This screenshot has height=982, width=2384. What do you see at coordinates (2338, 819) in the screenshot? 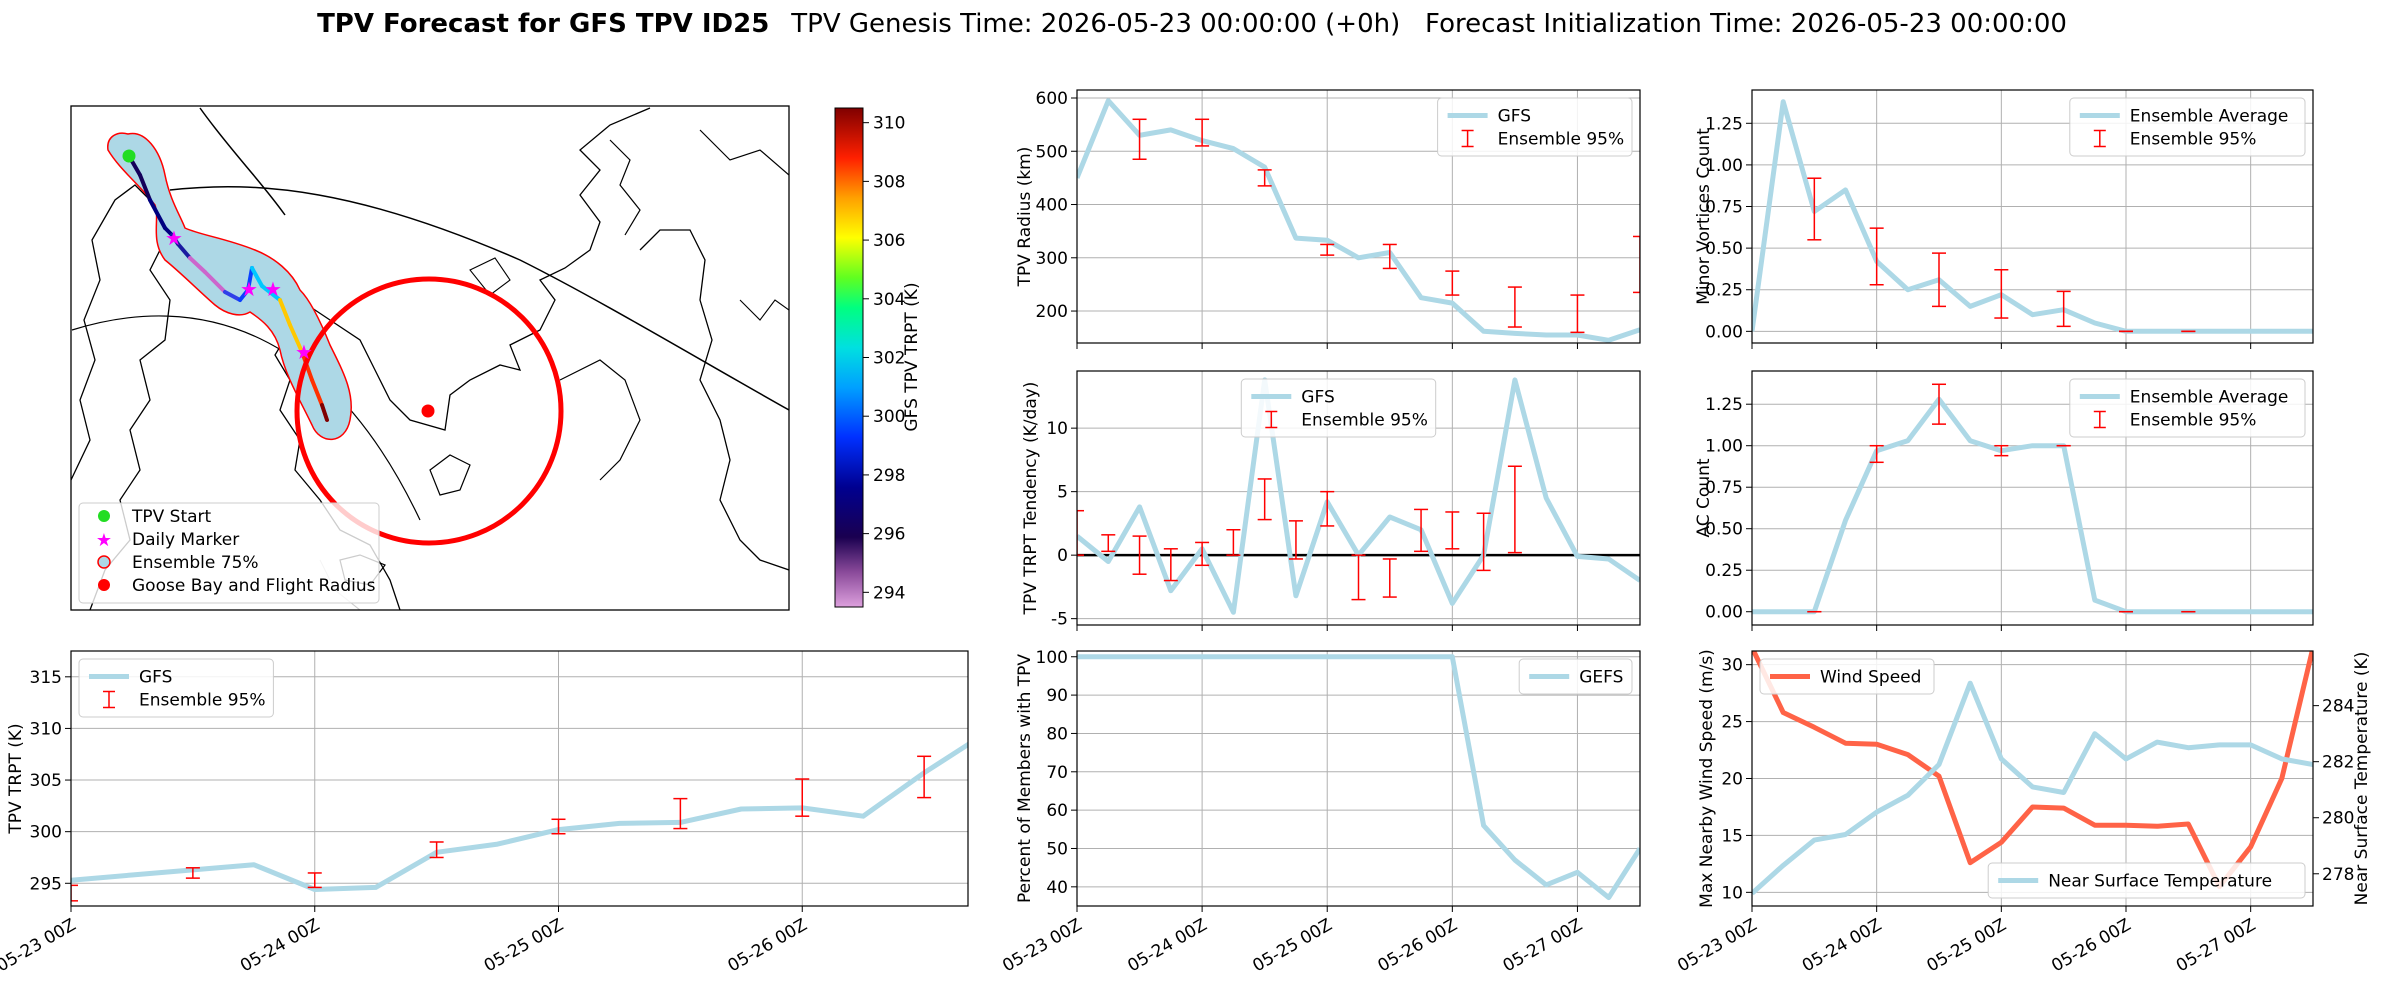
I see `y-right-tick-label: 280` at bounding box center [2338, 819].